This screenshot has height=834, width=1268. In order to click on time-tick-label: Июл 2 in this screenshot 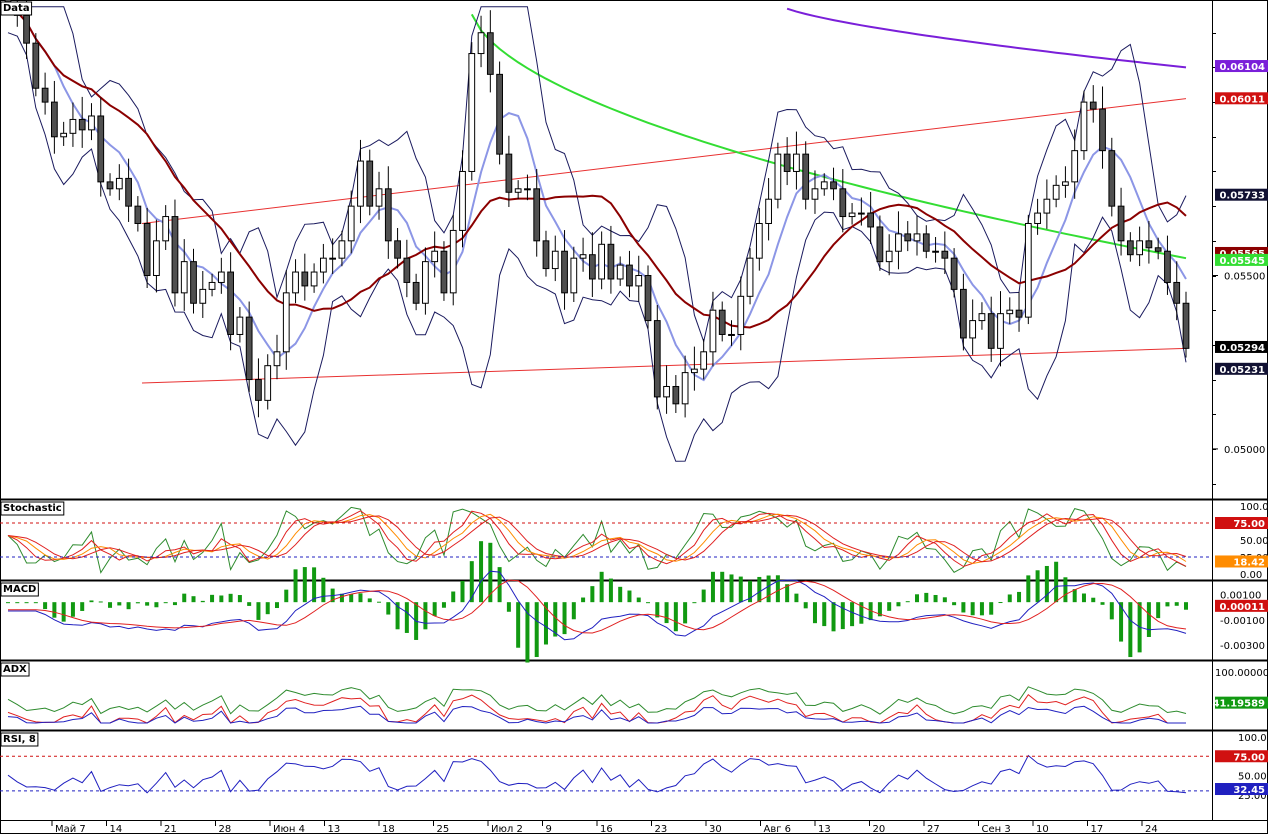, I will do `click(507, 829)`.